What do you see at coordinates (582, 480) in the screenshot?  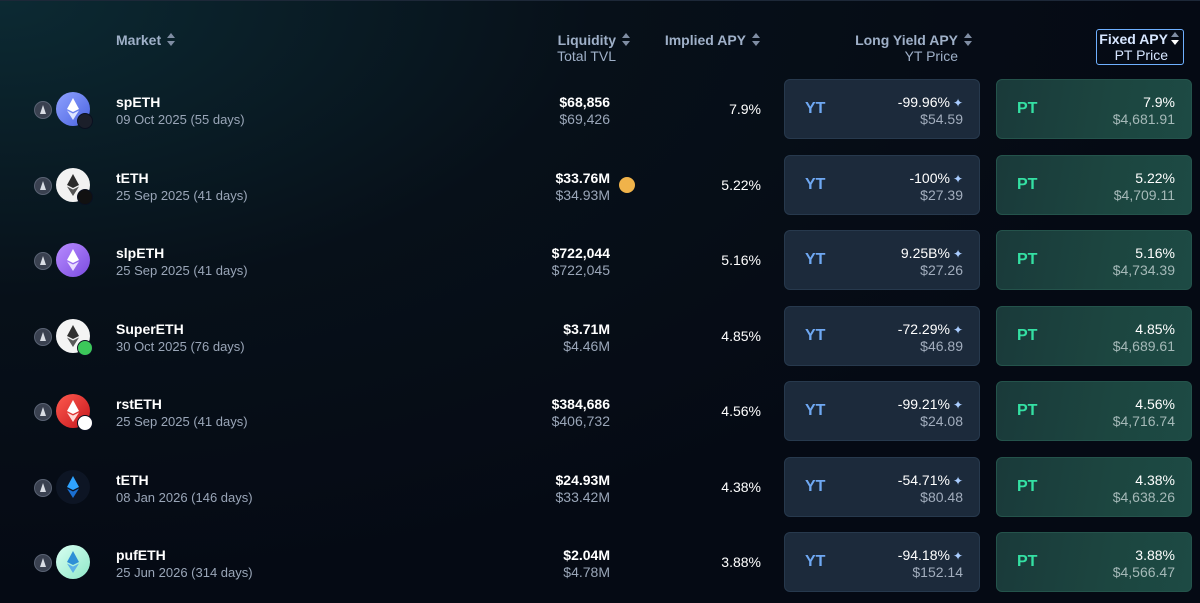 I see `liquidity-value: $24.93M` at bounding box center [582, 480].